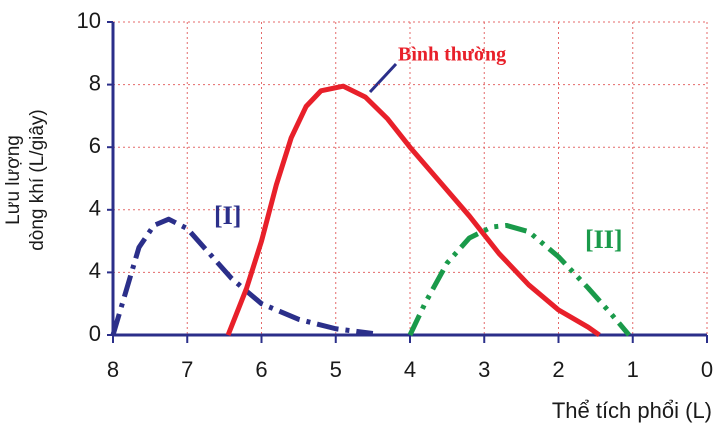  What do you see at coordinates (484, 369) in the screenshot?
I see `x-tick-label: 3` at bounding box center [484, 369].